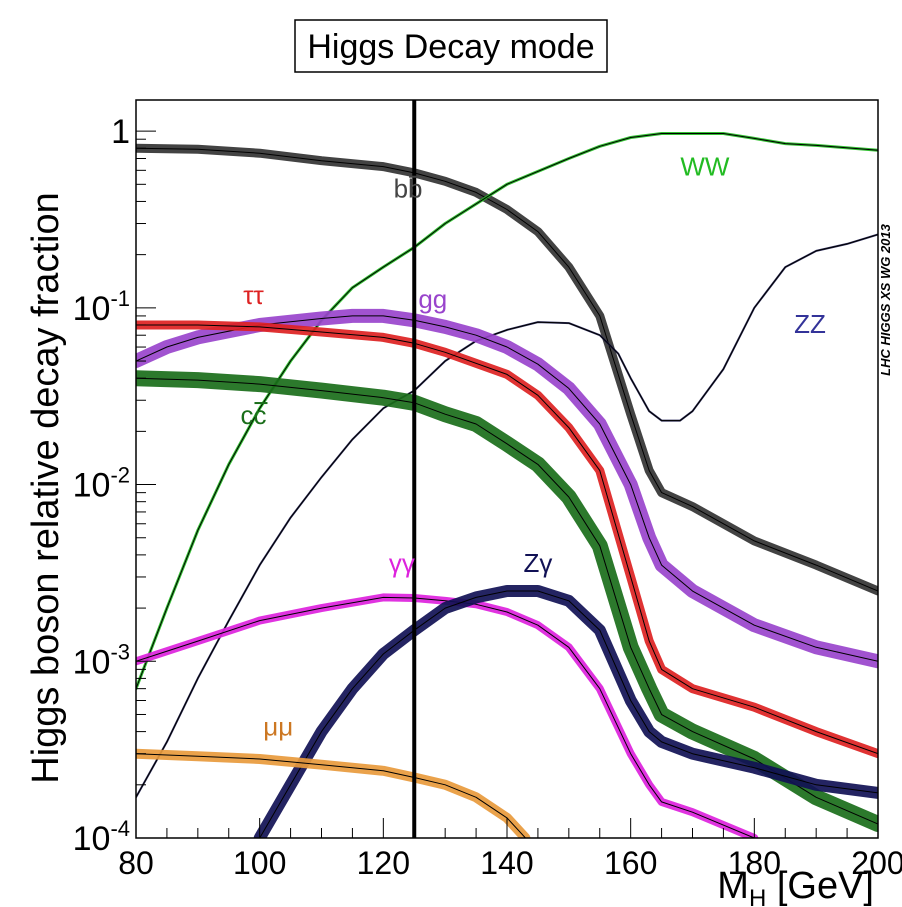  Describe the element at coordinates (506, 863) in the screenshot. I see `x-tick-label: 140` at that location.